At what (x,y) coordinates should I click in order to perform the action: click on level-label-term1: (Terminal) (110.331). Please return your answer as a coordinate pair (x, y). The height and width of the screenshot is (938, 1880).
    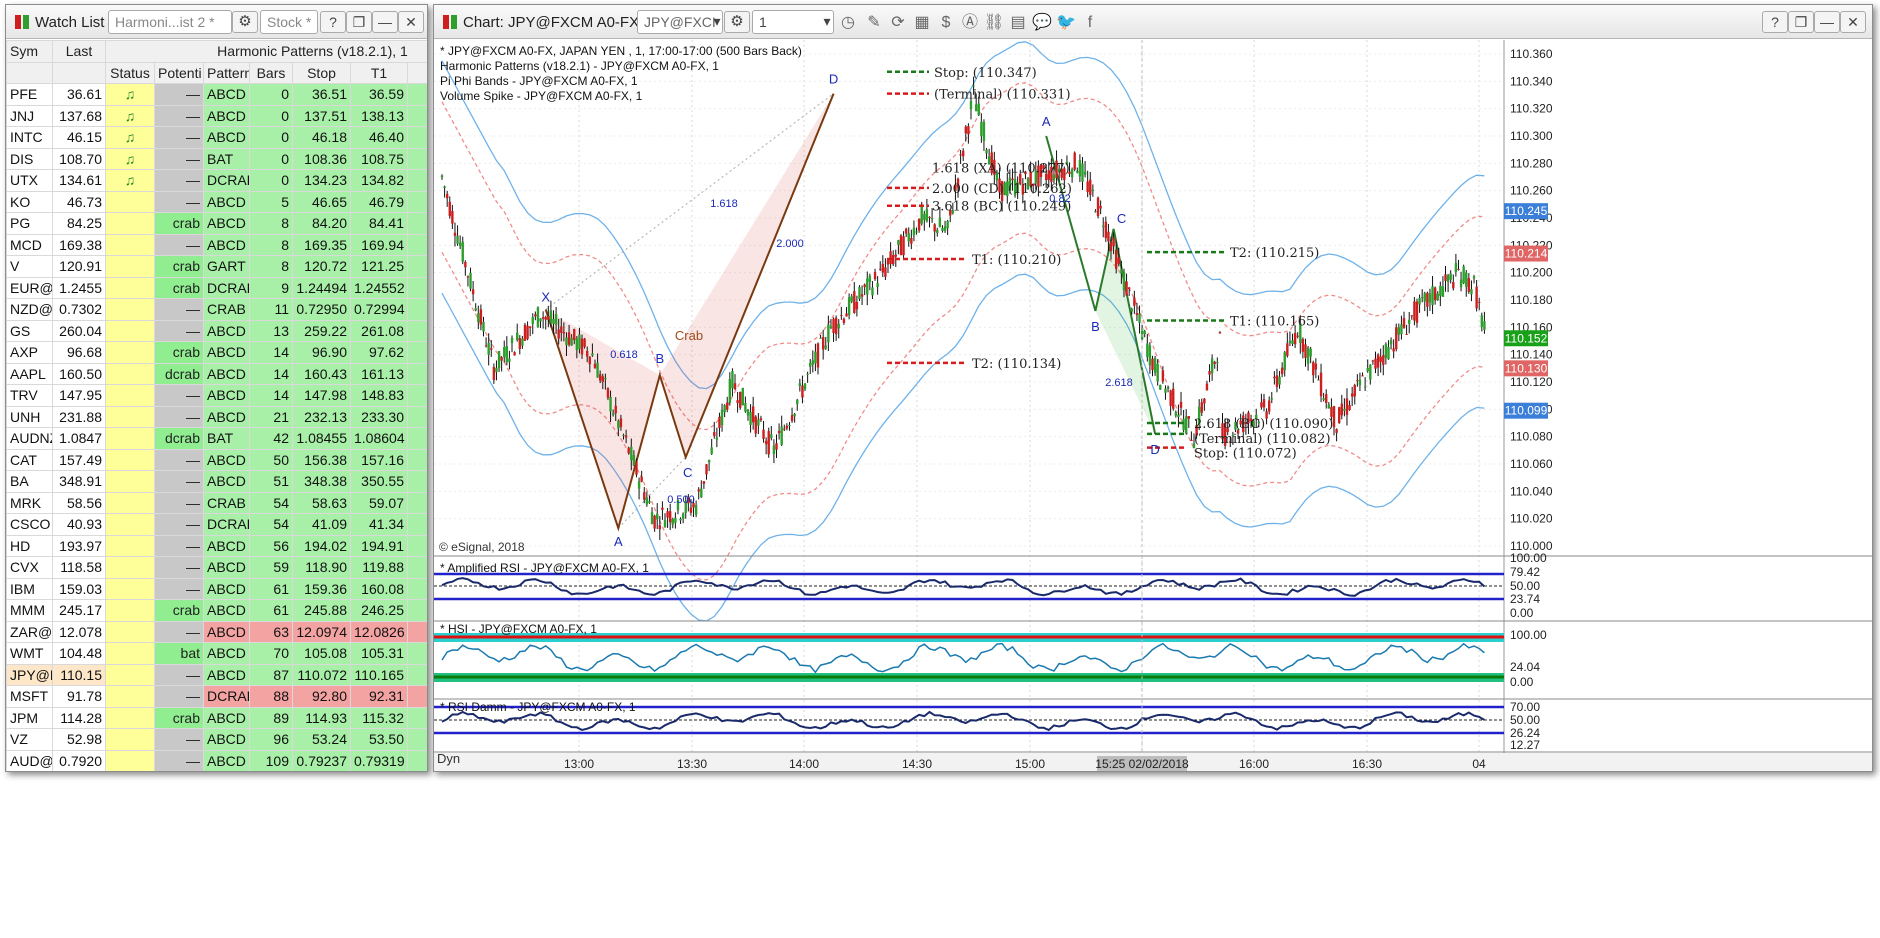
    Looking at the image, I should click on (1002, 95).